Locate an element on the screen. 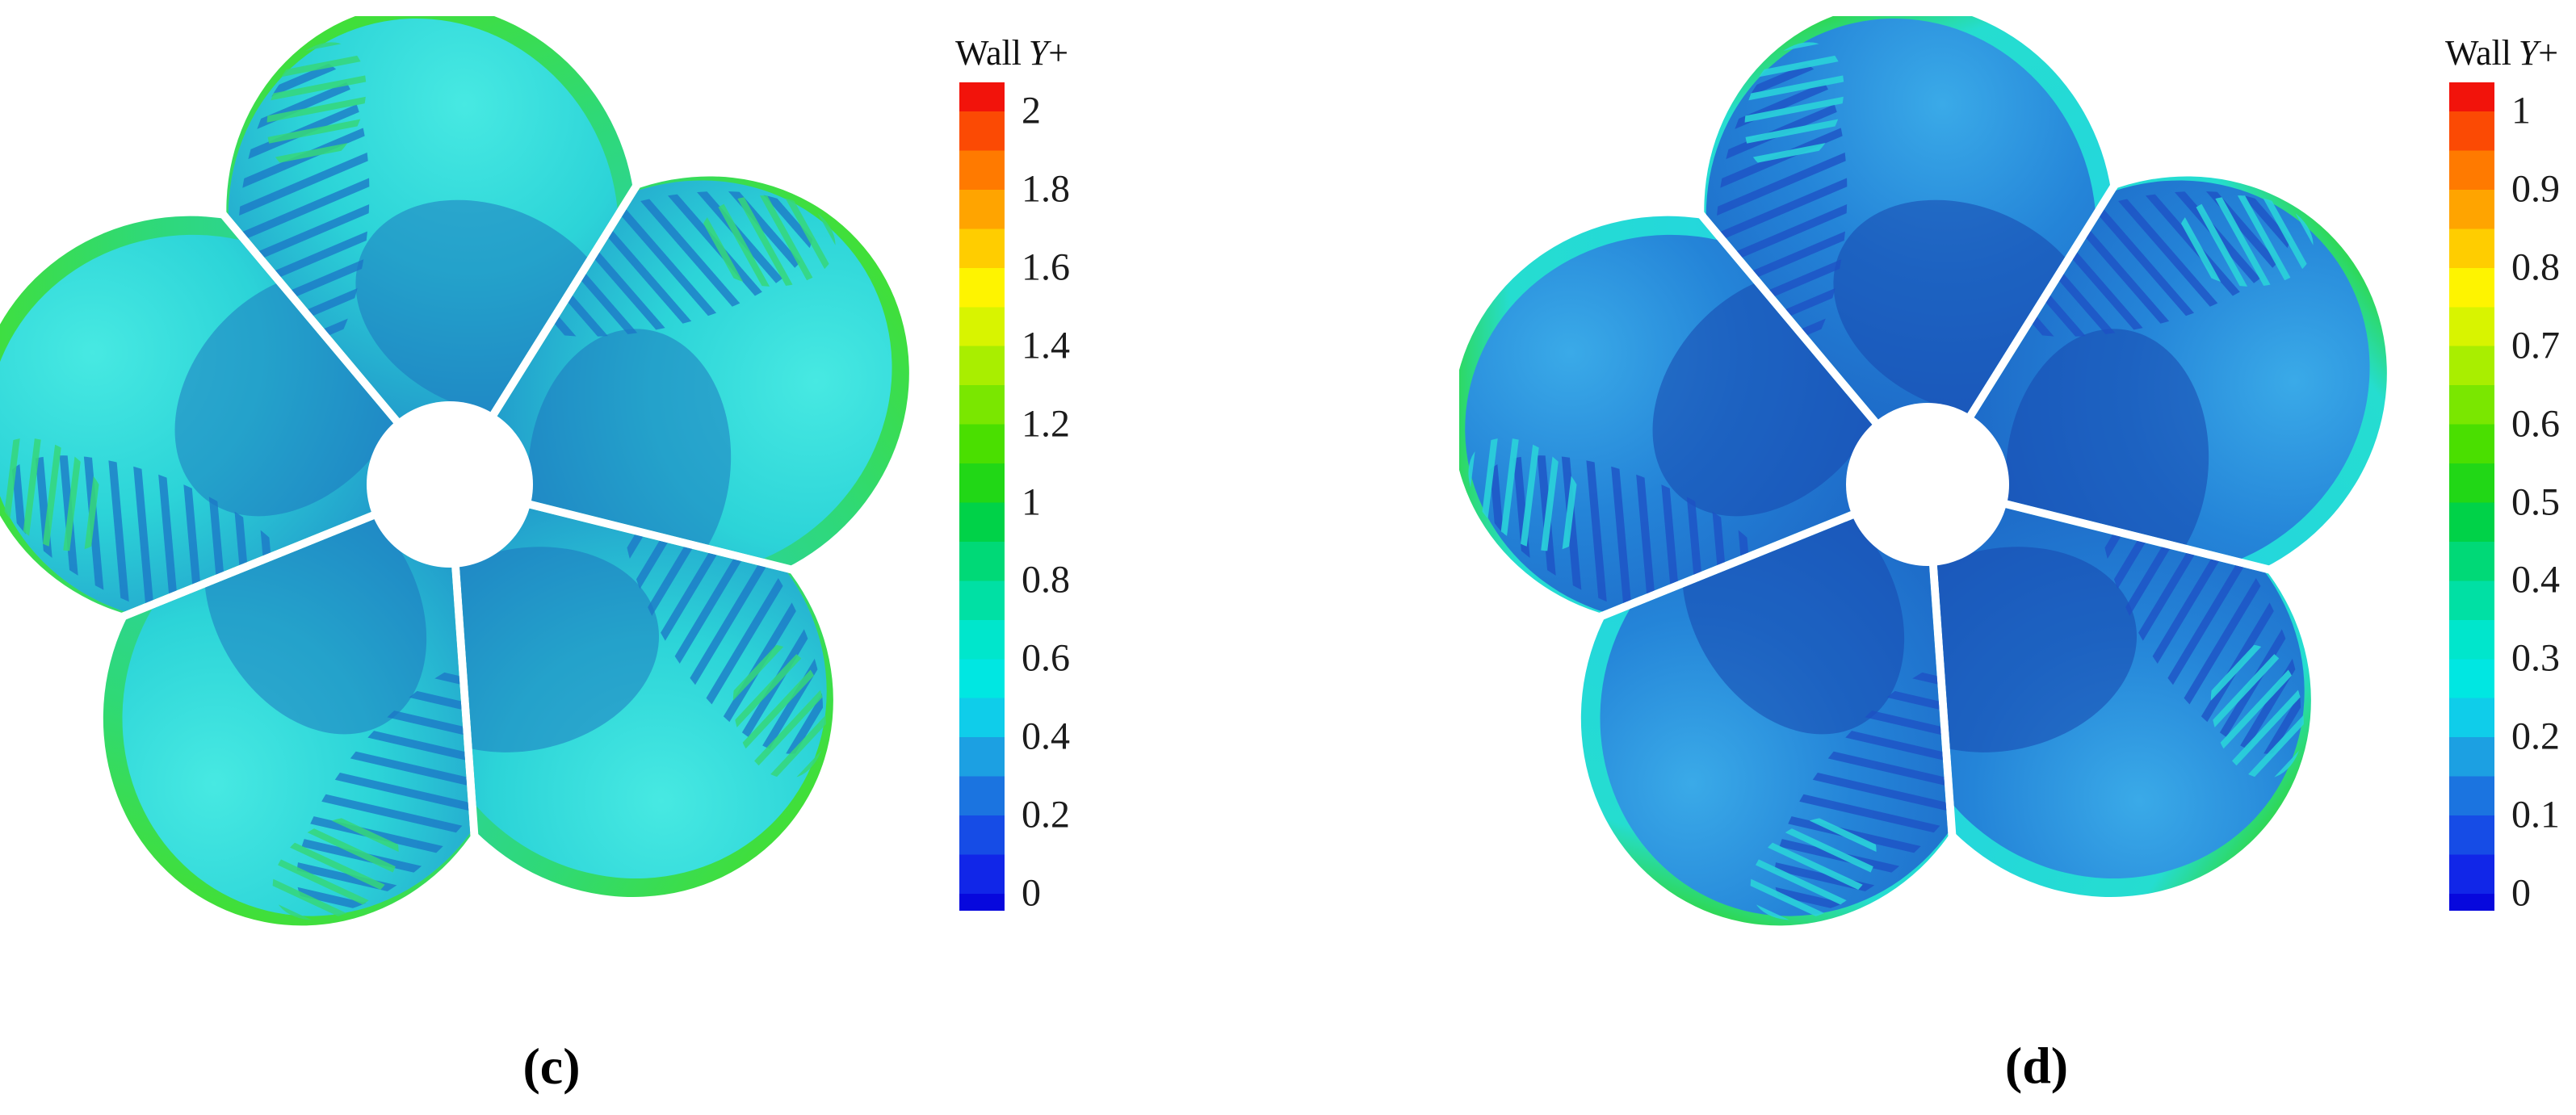  colorbar-tick-label: 1.6 is located at coordinates (1046, 267).